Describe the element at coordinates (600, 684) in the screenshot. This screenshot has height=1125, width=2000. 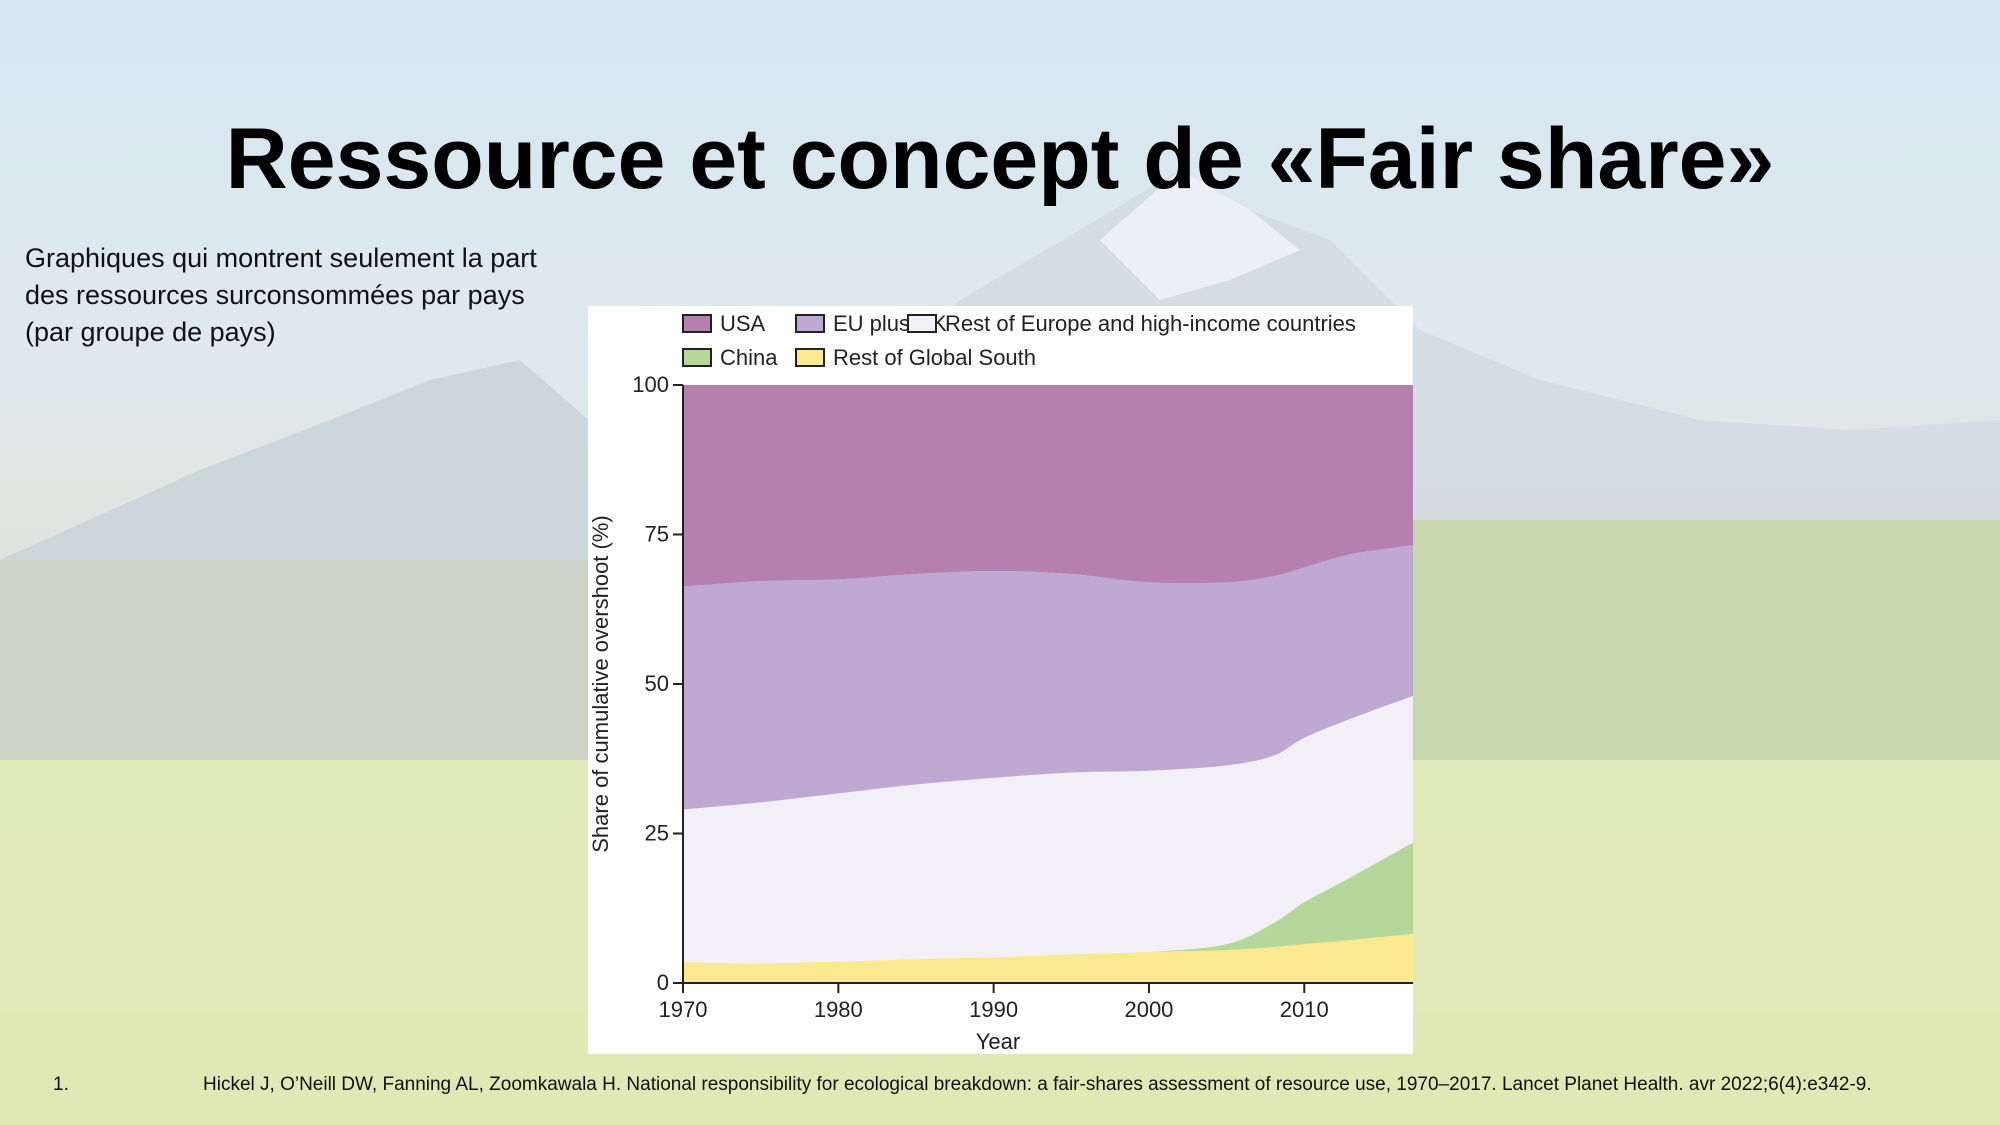
I see `y-axis-label: Share of cumulative overshoot (%)` at that location.